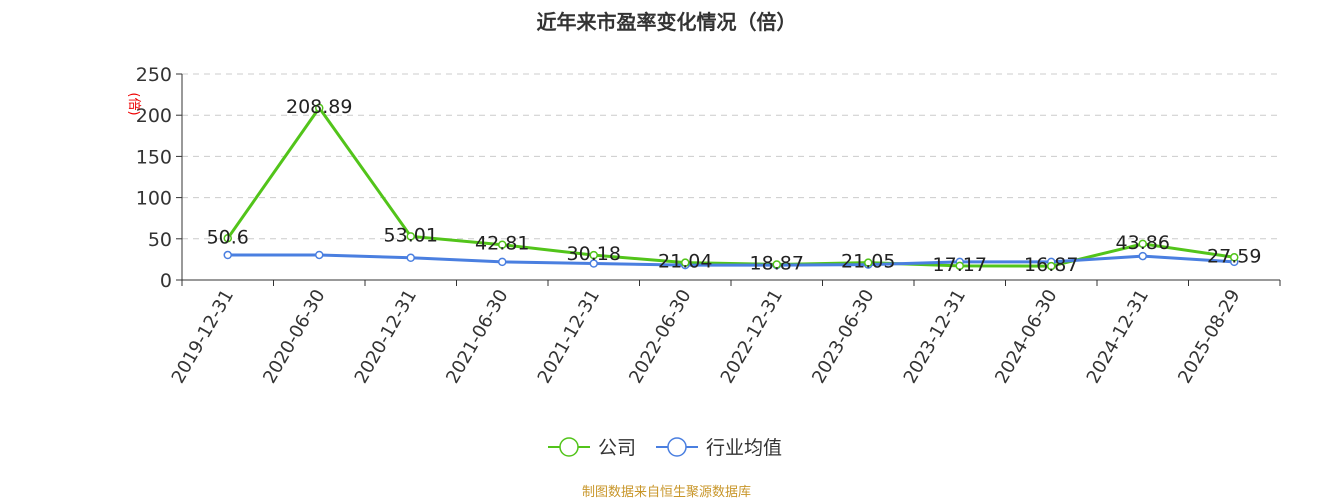 The width and height of the screenshot is (1333, 500). I want to click on x-tick-label: 2020-12-31, so click(386, 336).